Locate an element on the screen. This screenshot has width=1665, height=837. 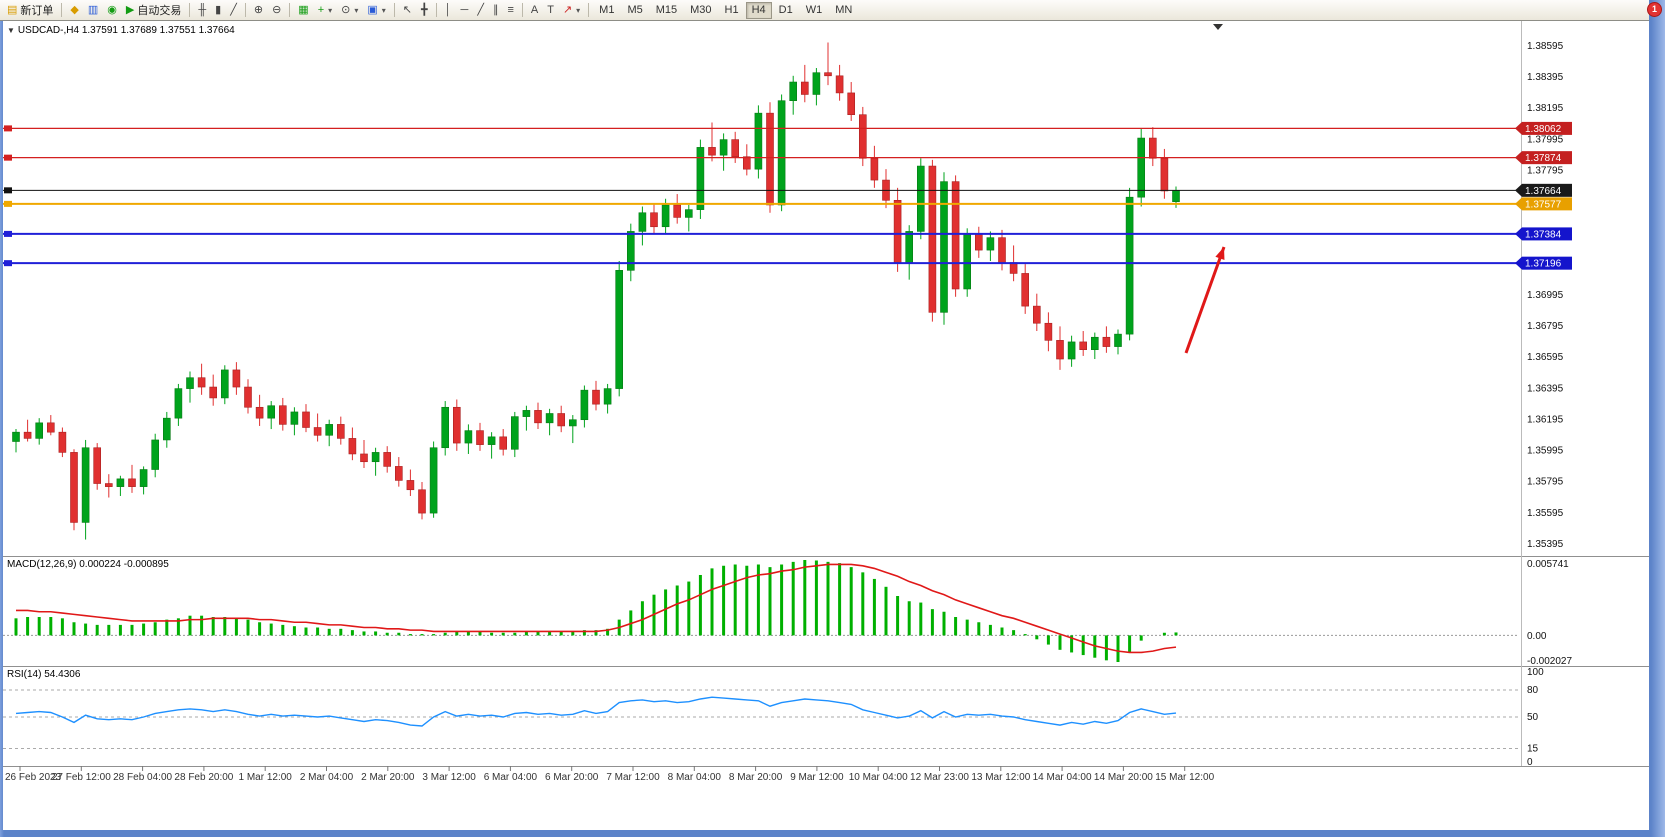
macd-indicator-label: MACD(12,26,9) 0.000224 -0.000895 is located at coordinates (88, 564).